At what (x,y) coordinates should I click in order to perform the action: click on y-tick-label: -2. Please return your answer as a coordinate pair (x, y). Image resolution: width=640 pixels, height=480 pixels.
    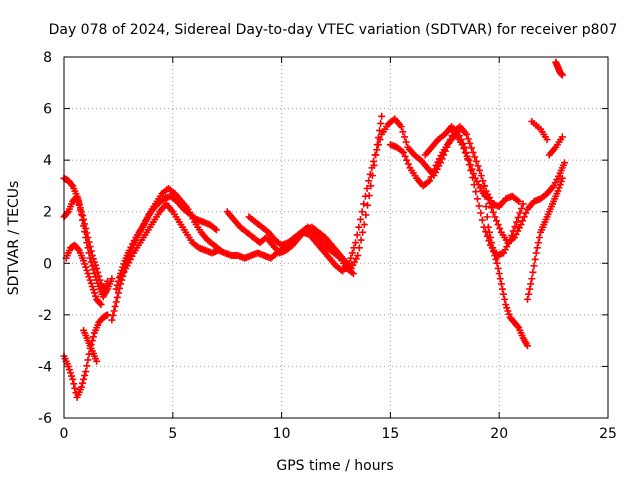
    Looking at the image, I should click on (45, 316).